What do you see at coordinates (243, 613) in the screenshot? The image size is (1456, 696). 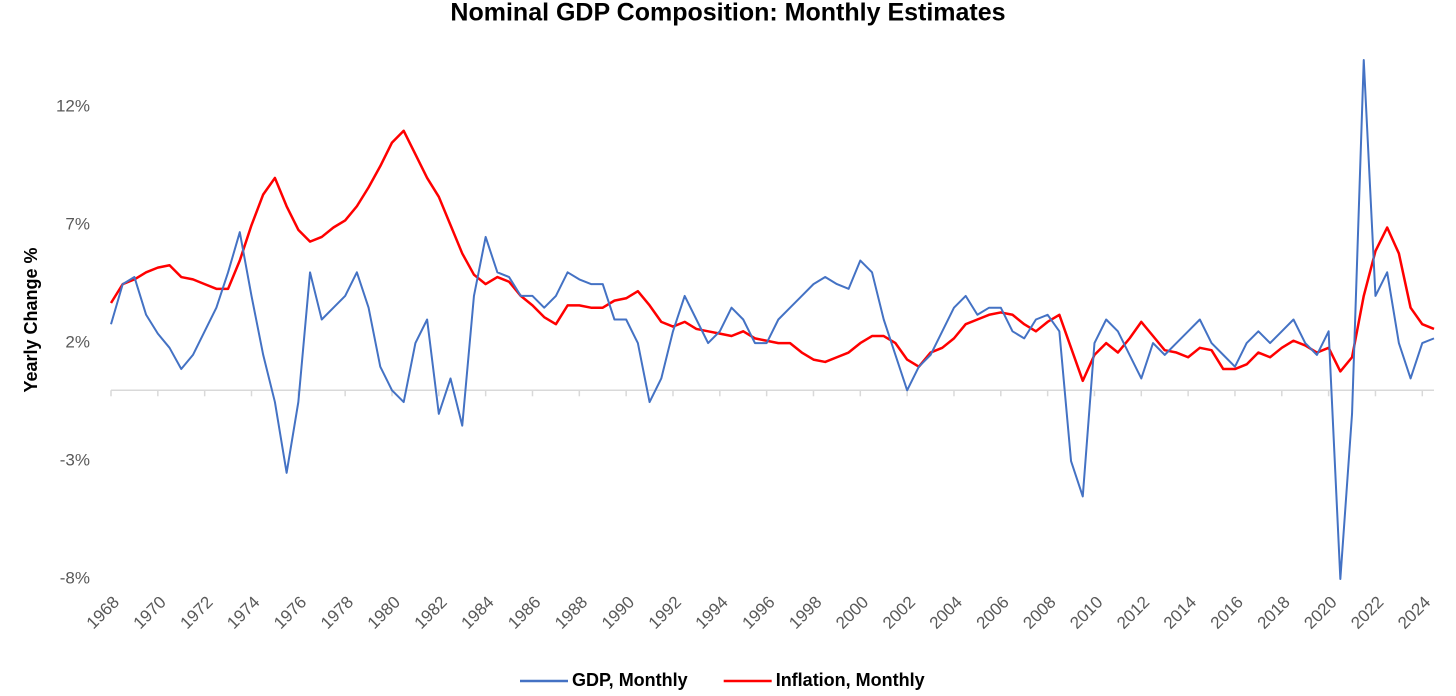 I see `x-tick-label: 1974` at bounding box center [243, 613].